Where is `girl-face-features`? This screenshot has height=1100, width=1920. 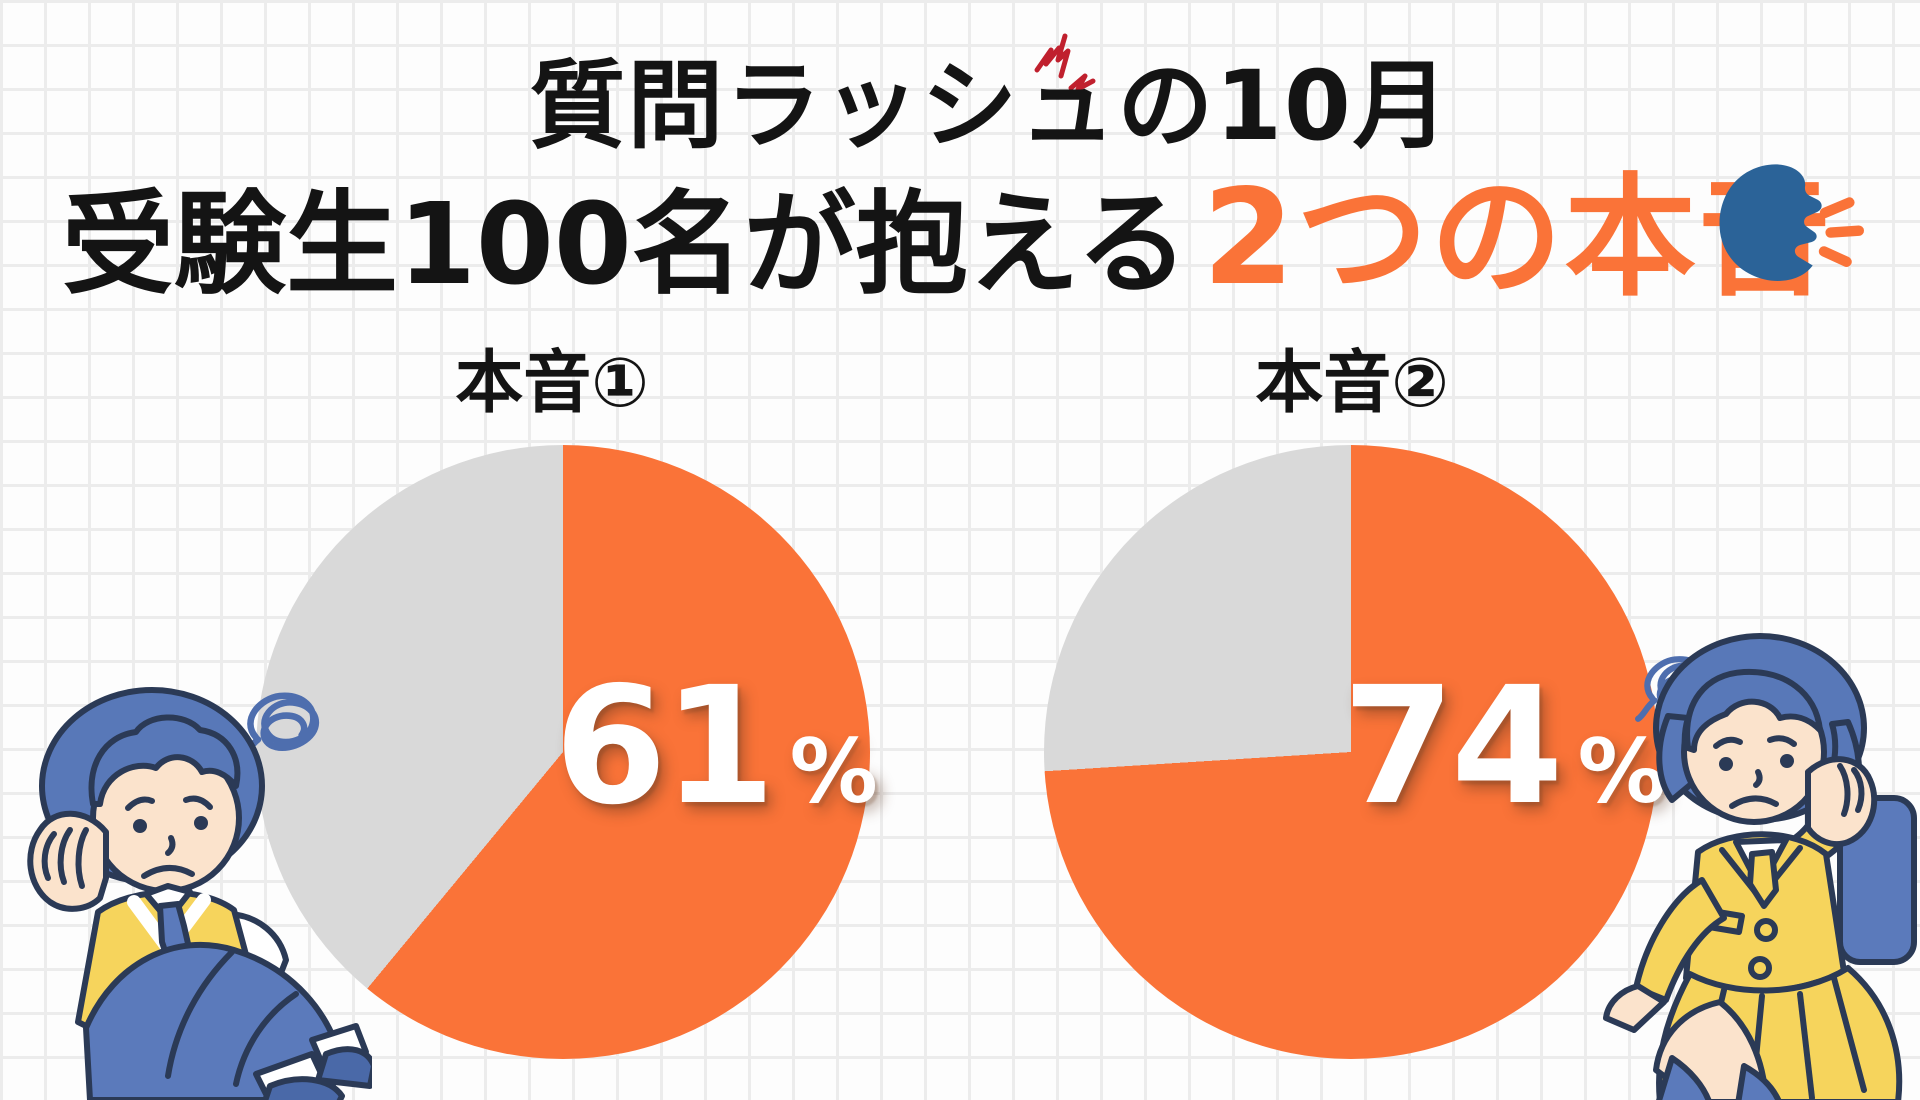 girl-face-features is located at coordinates (1755, 772).